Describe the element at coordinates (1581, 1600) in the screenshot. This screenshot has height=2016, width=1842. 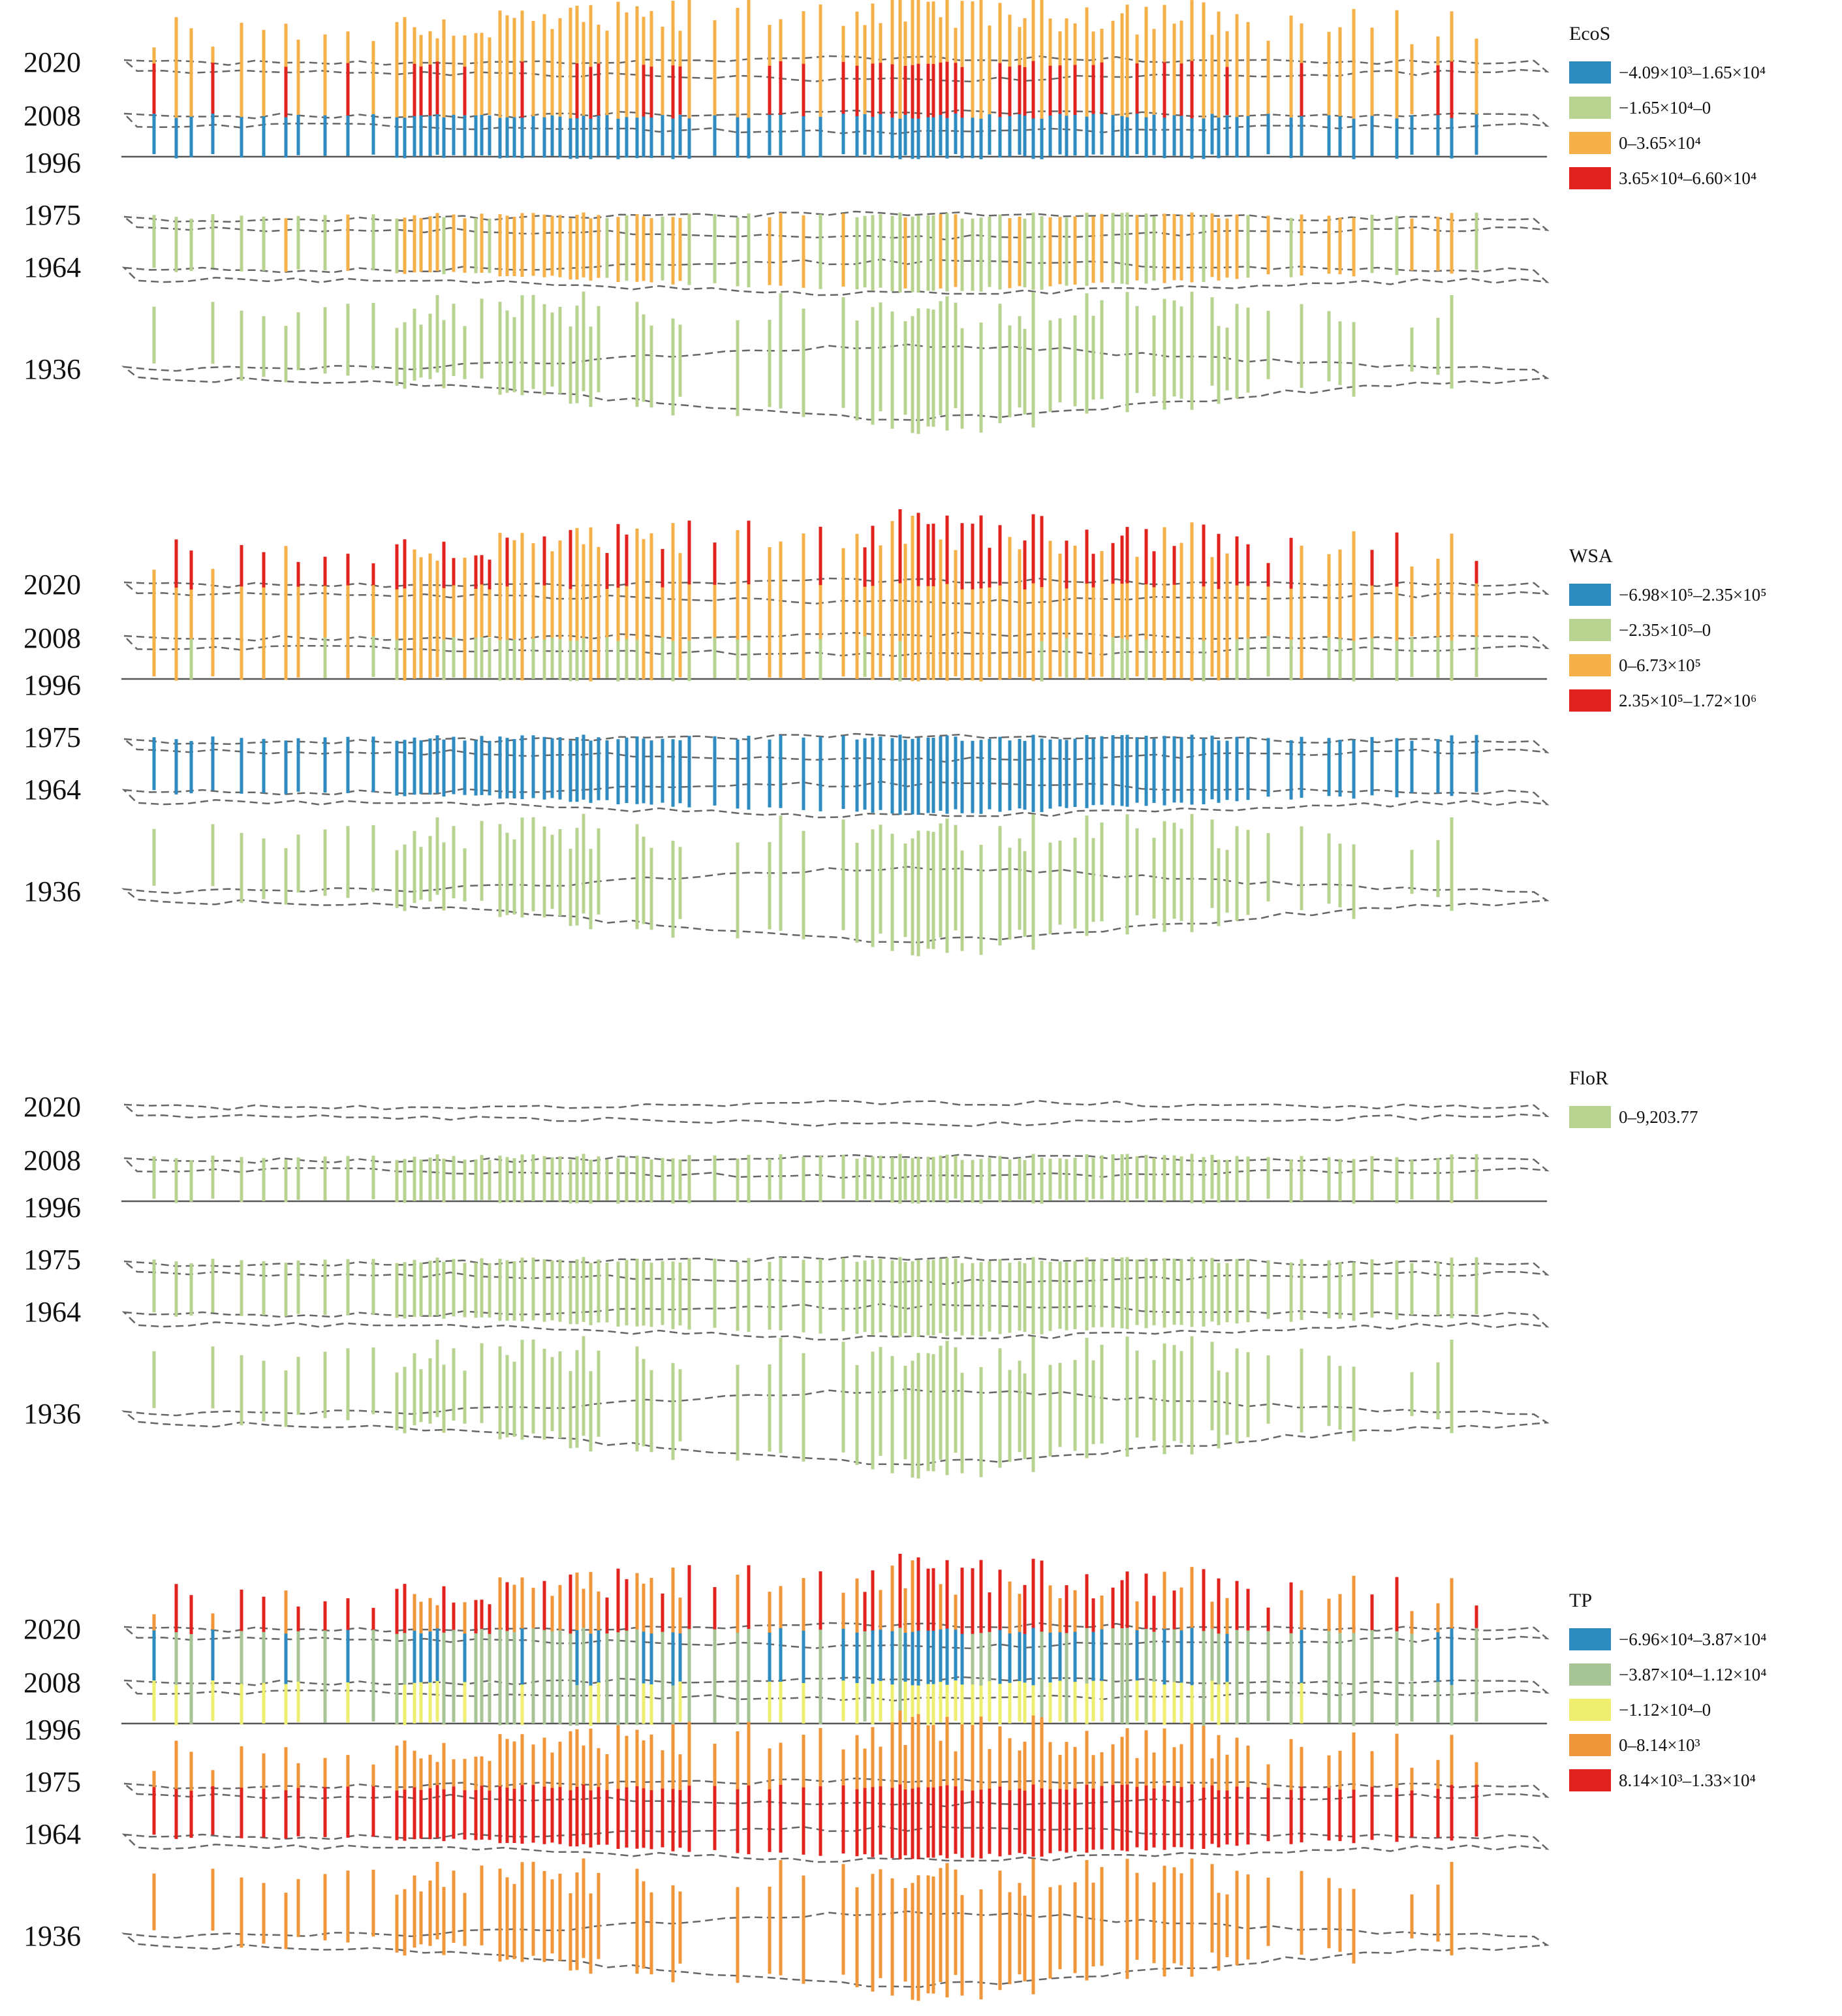
I see `legend-title: TP` at that location.